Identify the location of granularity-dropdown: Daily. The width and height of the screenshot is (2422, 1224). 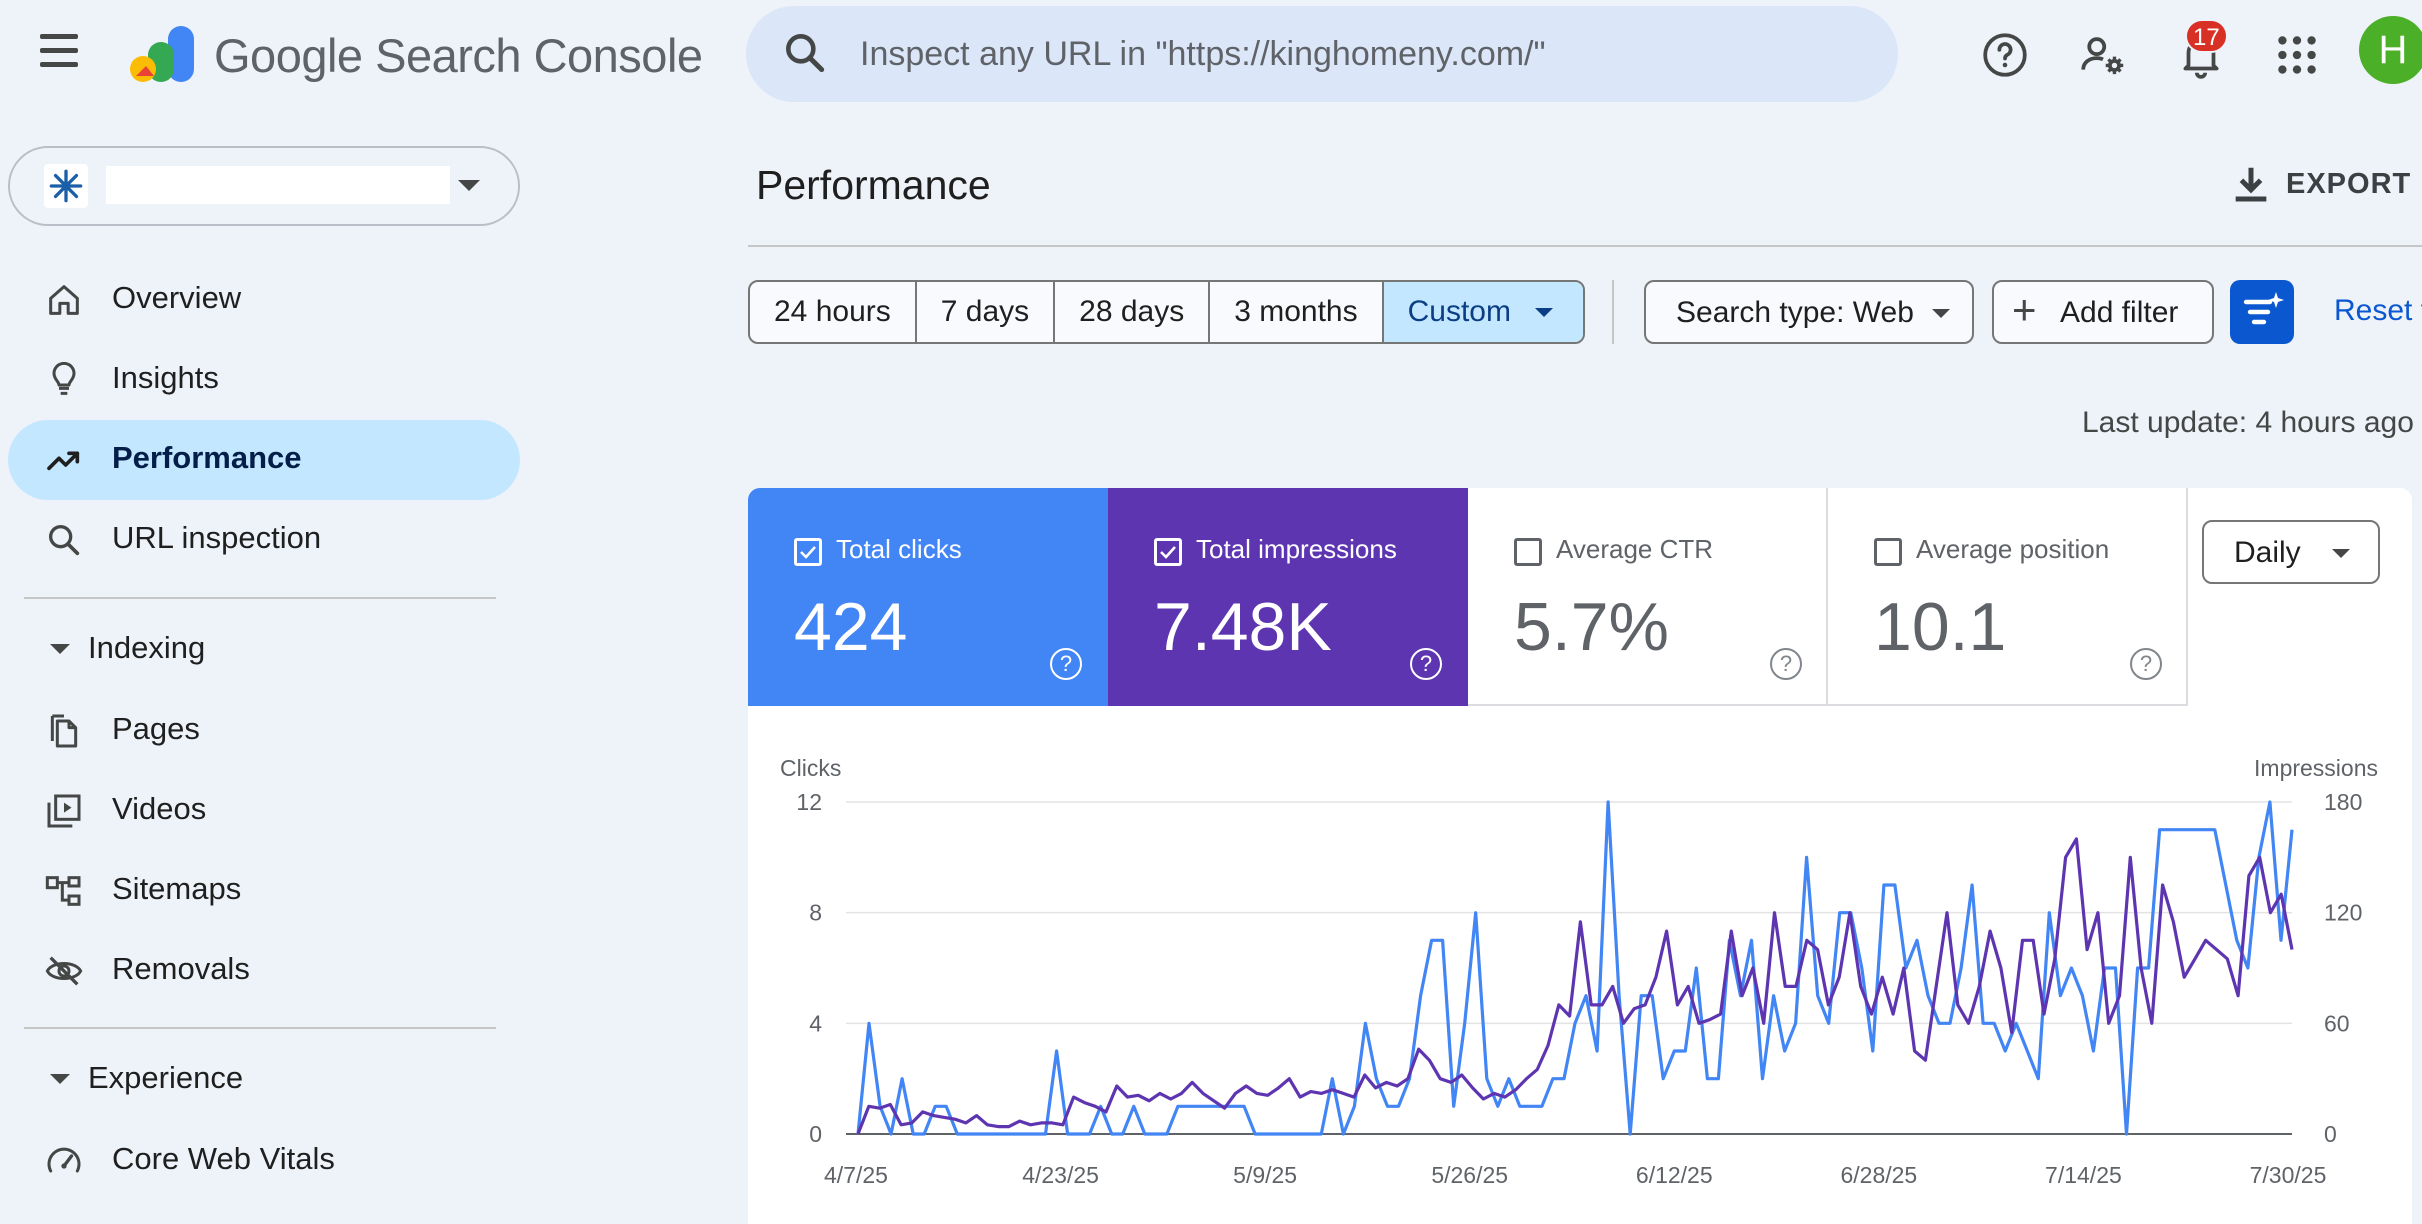
(2291, 552).